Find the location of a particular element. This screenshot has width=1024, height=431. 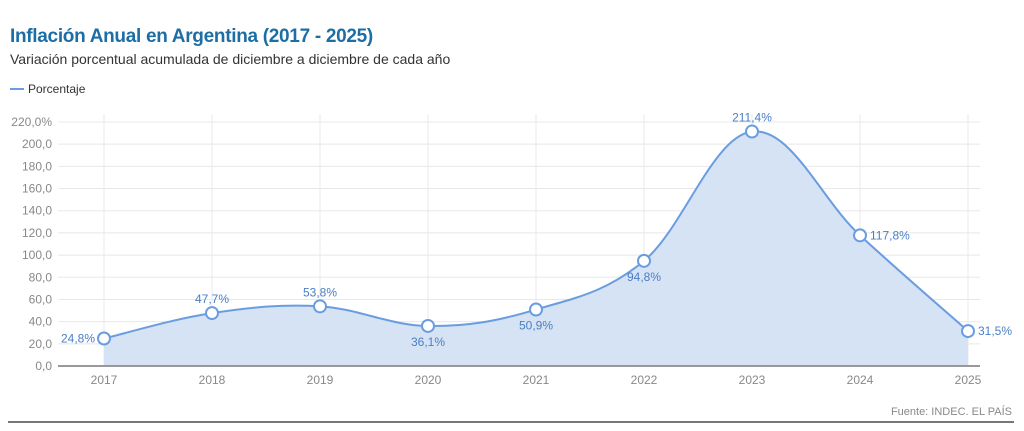

x-tick-label: 2018 is located at coordinates (212, 380).